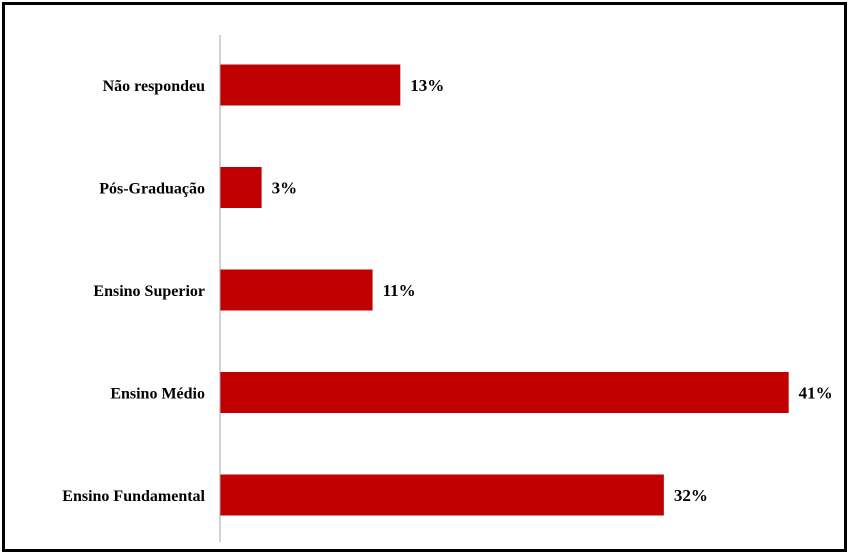 The image size is (853, 558). I want to click on category-label-1: Pós-Graduação, so click(152, 189).